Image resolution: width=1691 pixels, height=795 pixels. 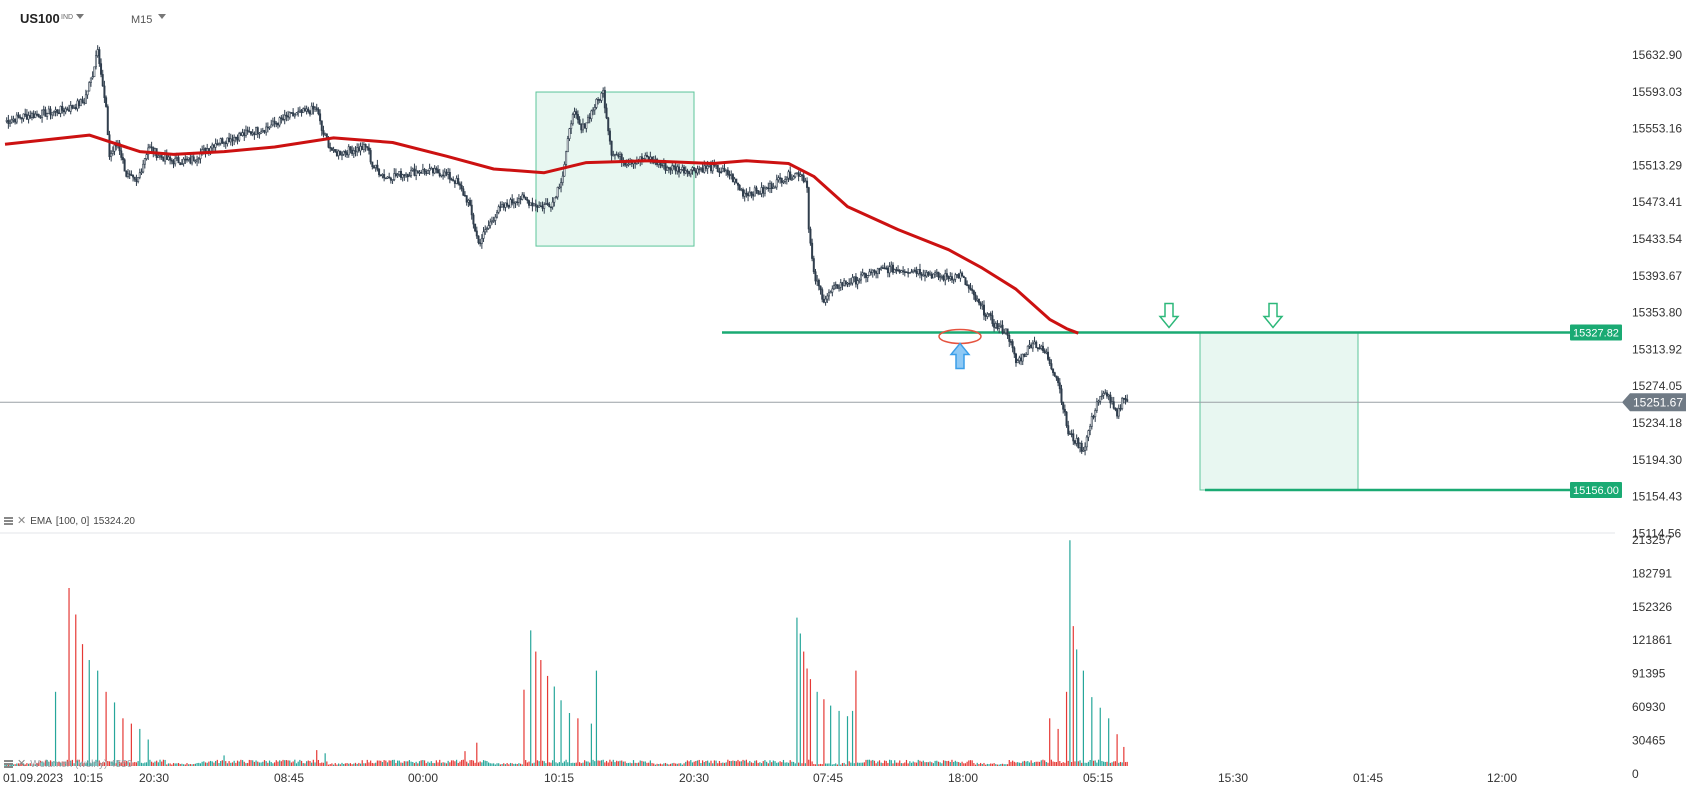 What do you see at coordinates (80, 16) in the screenshot?
I see `symbol-dropdown-icon` at bounding box center [80, 16].